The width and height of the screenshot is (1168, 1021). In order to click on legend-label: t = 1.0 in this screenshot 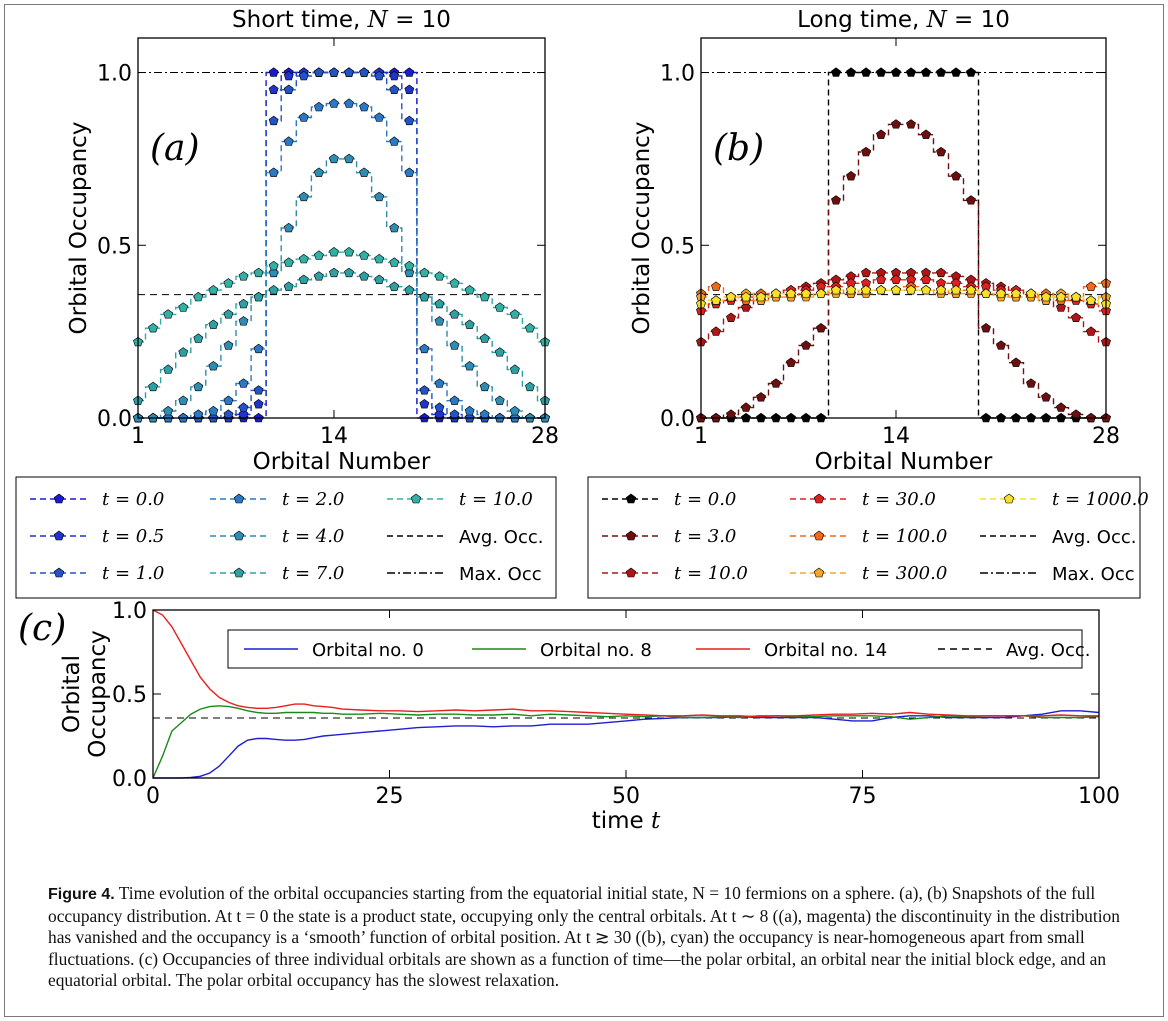, I will do `click(133, 573)`.